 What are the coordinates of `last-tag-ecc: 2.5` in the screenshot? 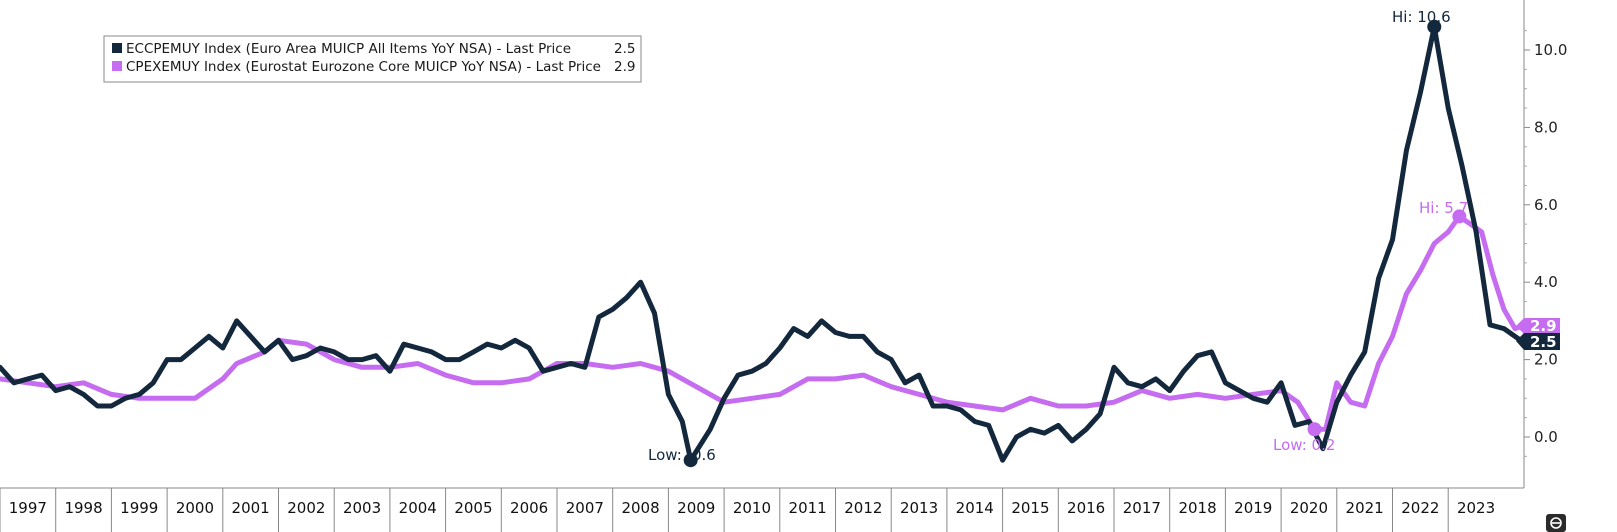 It's located at (1538, 342).